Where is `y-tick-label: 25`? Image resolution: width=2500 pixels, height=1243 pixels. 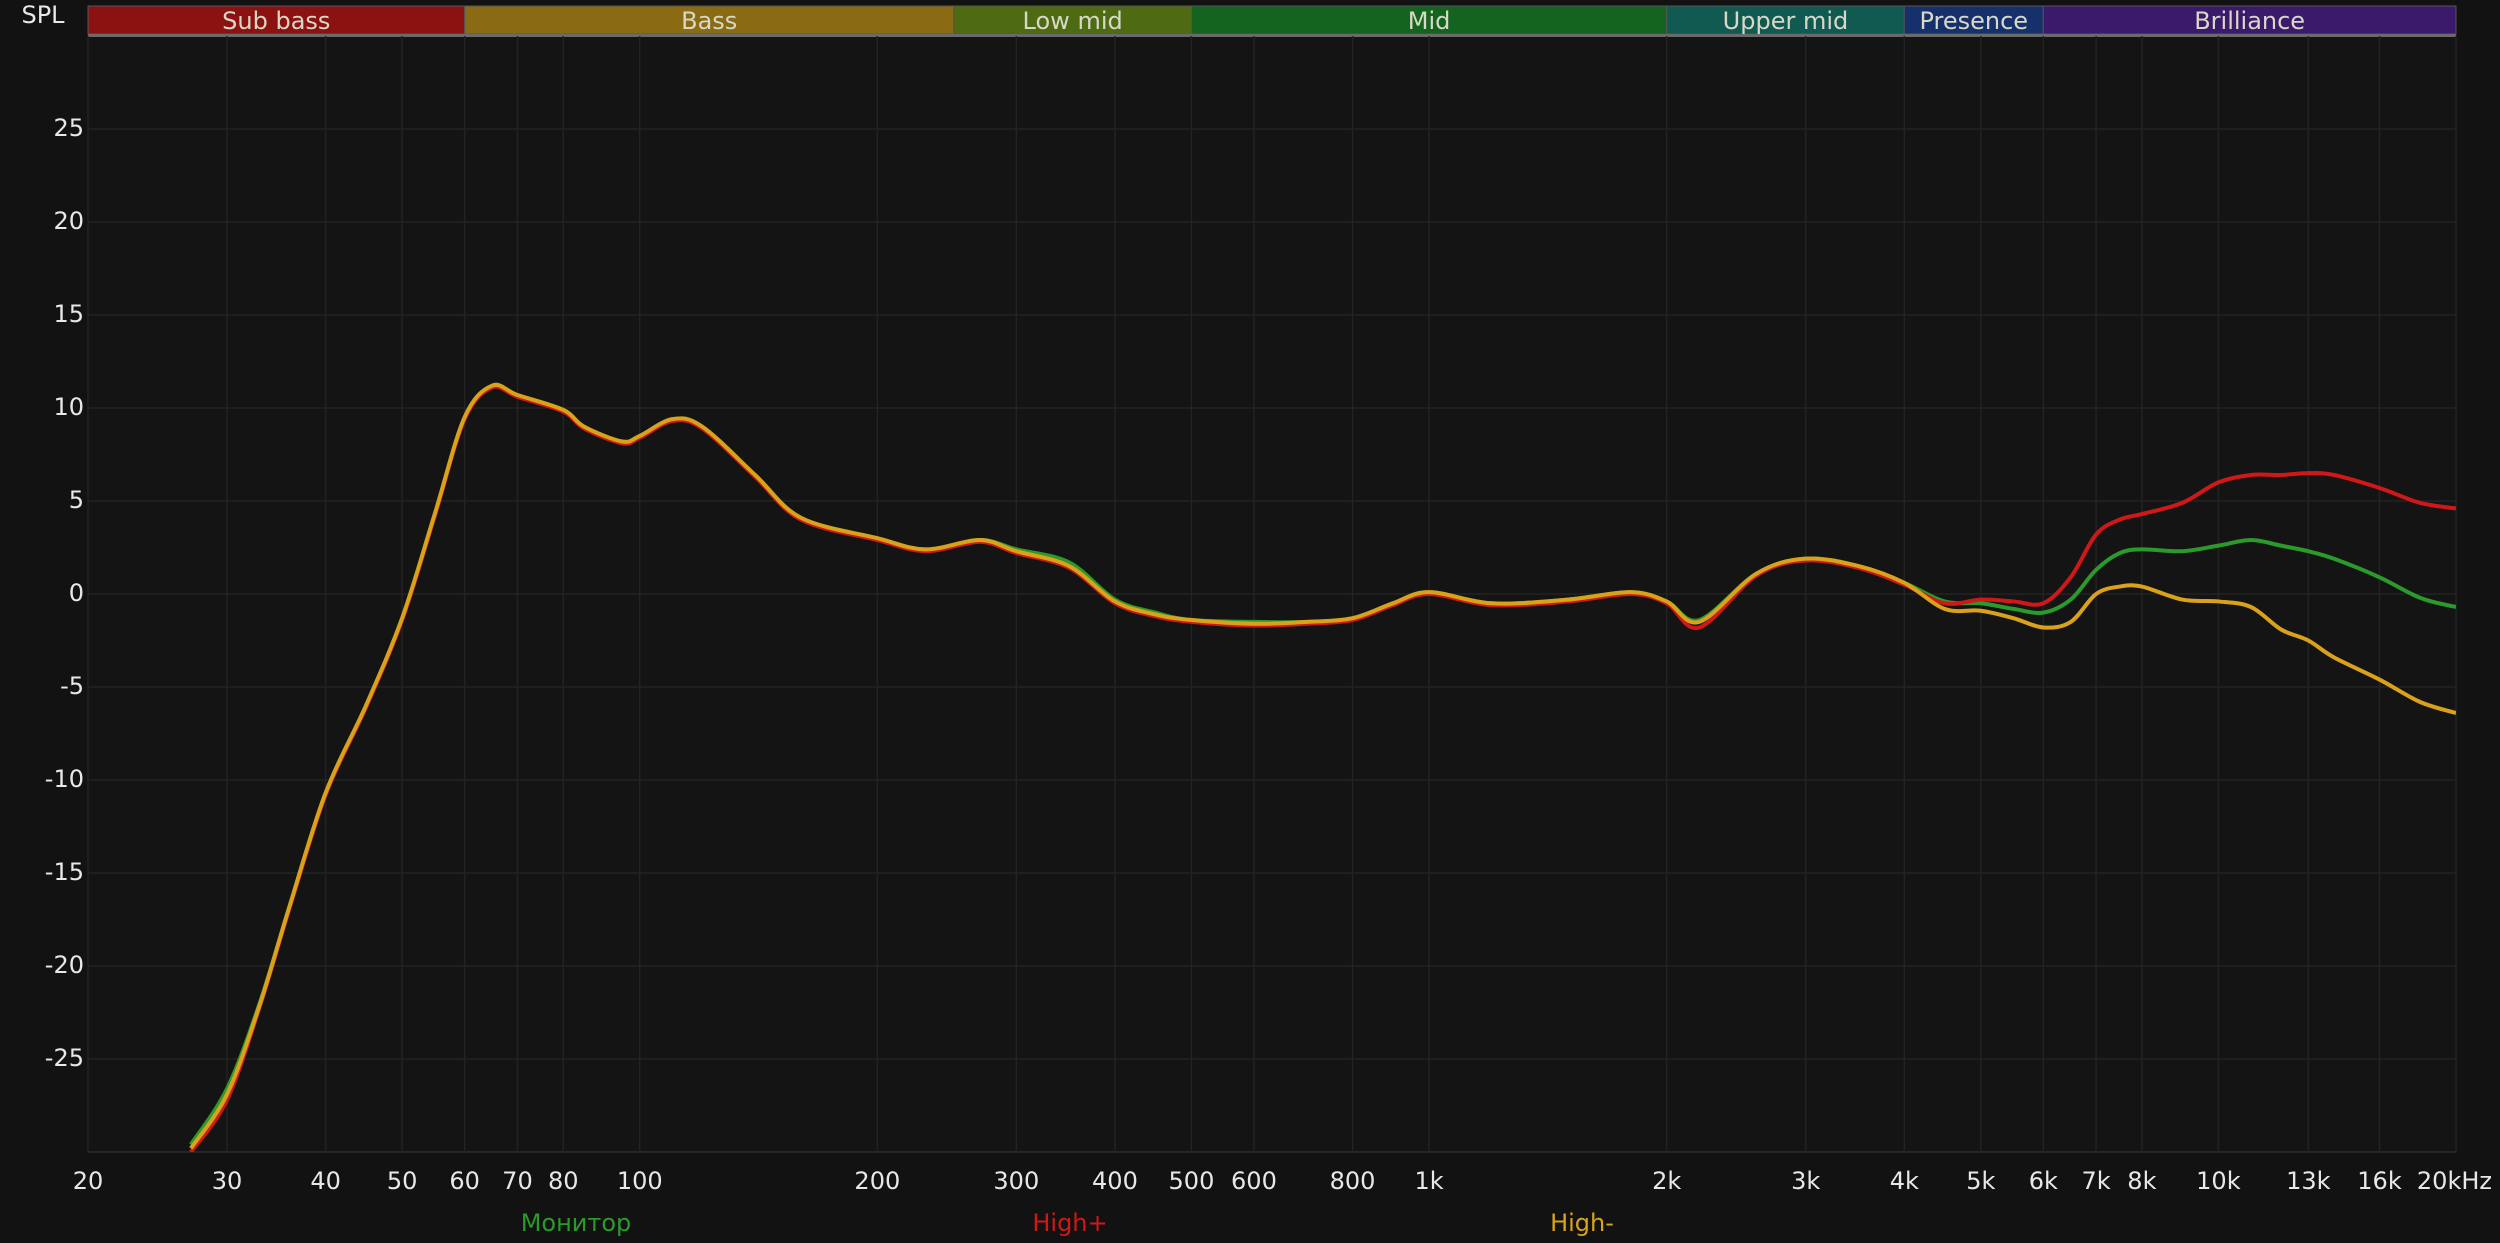
y-tick-label: 25 is located at coordinates (68, 128).